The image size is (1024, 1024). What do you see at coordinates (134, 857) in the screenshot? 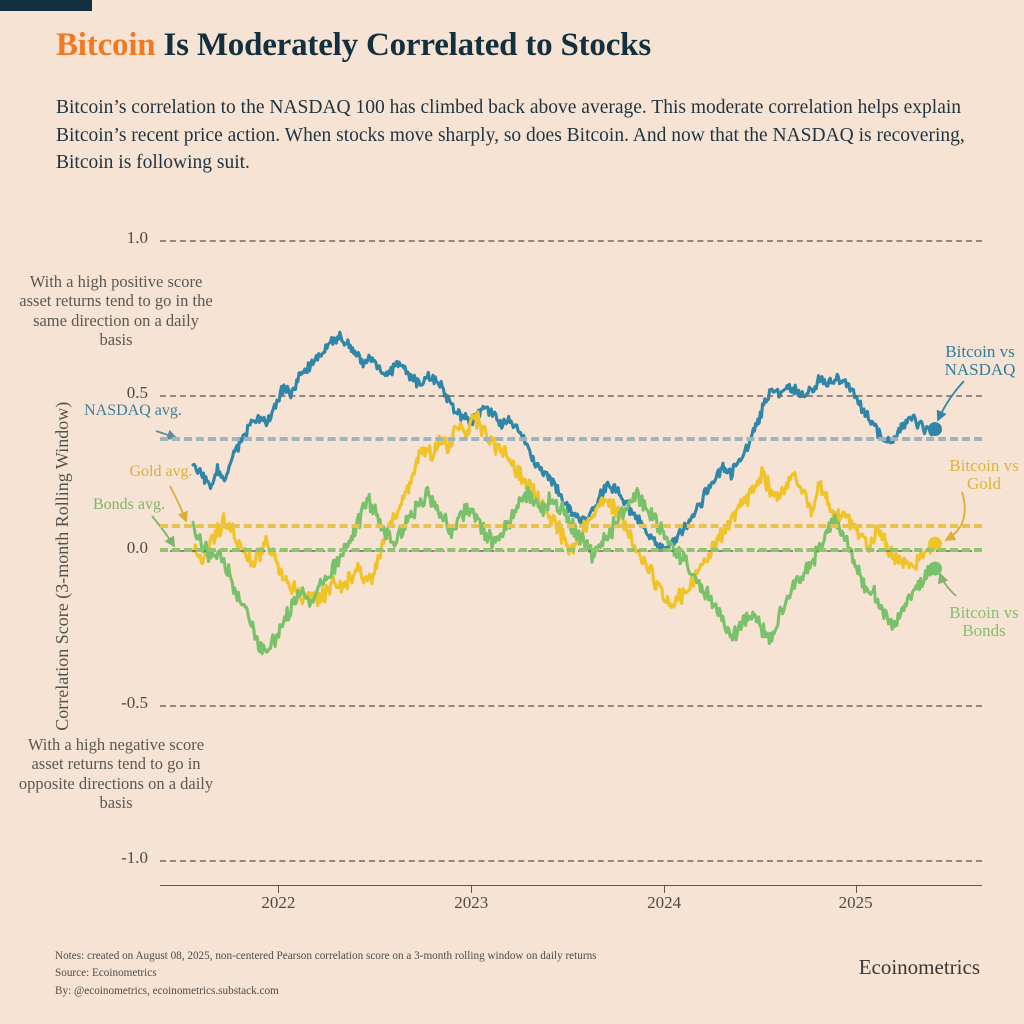
I see `y-axis-tick-label: -1.0` at bounding box center [134, 857].